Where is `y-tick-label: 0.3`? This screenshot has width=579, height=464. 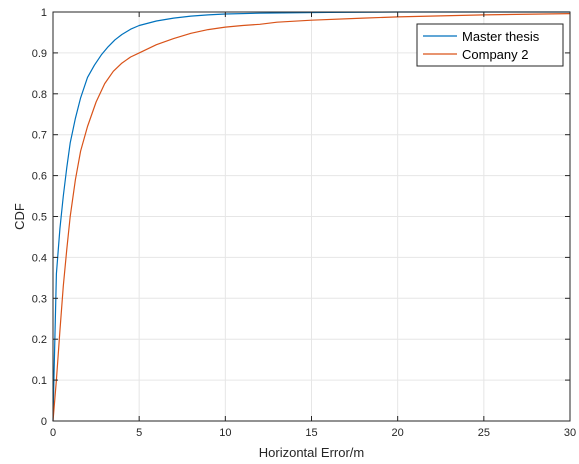
y-tick-label: 0.3 is located at coordinates (39, 299).